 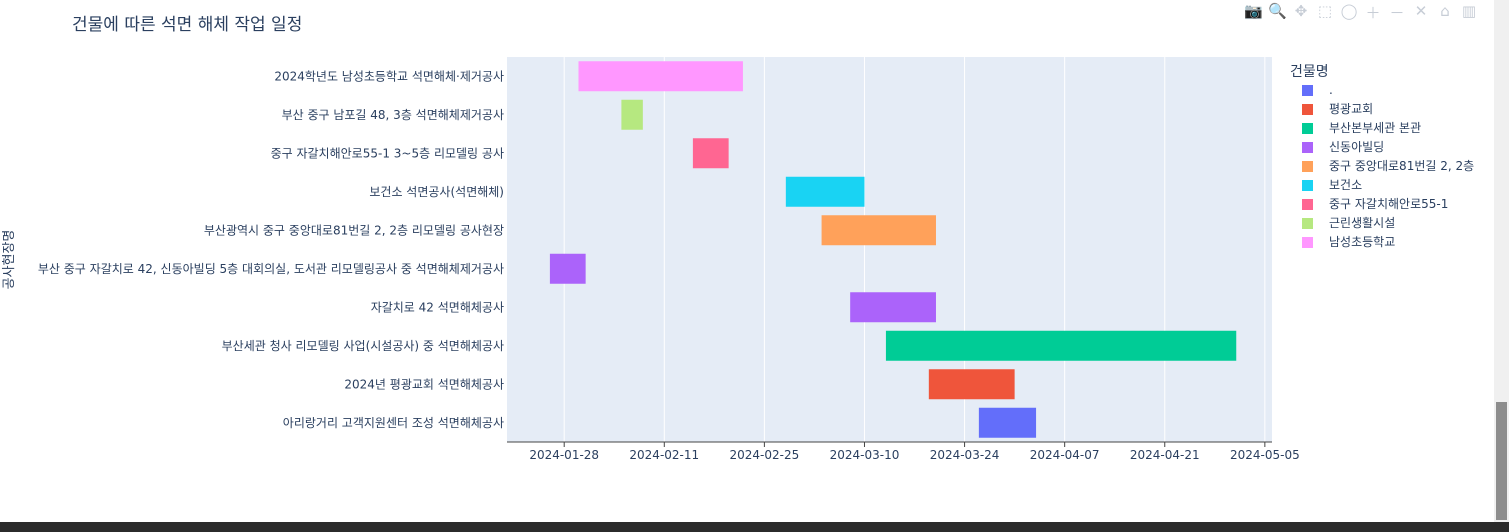 I want to click on bottom-bar, so click(x=754, y=527).